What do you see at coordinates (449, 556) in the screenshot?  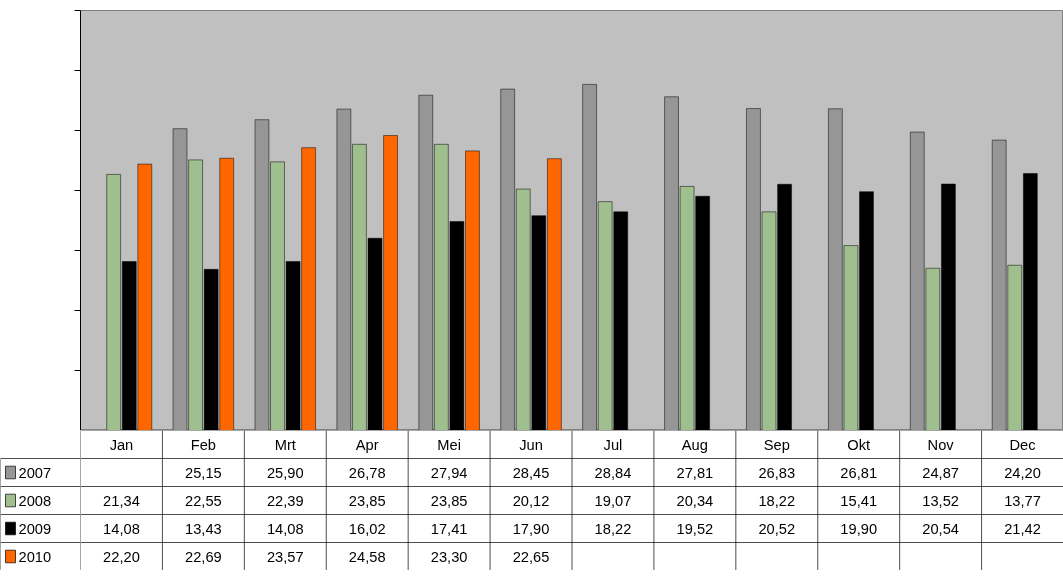 I see `data-label: 23,30` at bounding box center [449, 556].